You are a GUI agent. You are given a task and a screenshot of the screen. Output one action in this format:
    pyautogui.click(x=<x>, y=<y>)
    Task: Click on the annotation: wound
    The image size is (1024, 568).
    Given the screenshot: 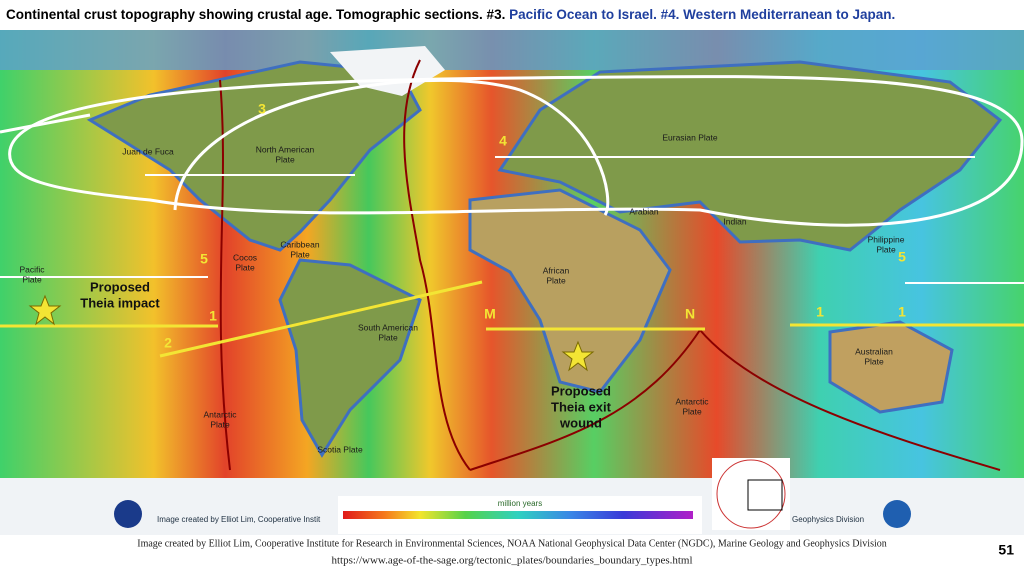 What is the action you would take?
    pyautogui.click(x=580, y=422)
    